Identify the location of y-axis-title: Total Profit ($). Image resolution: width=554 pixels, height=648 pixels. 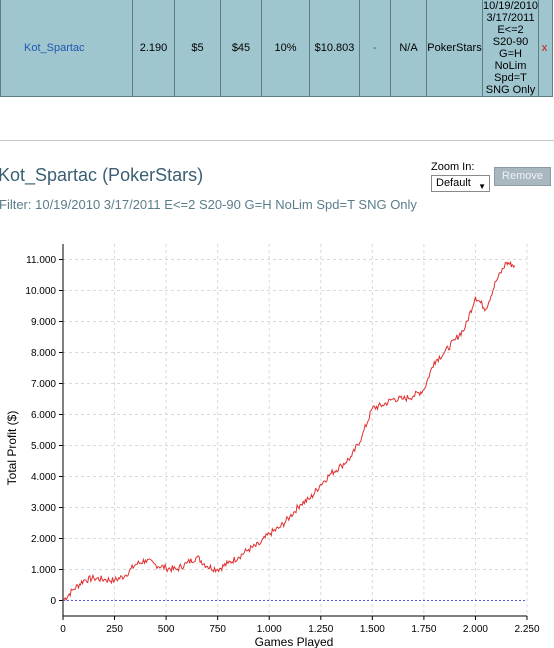
(12, 448).